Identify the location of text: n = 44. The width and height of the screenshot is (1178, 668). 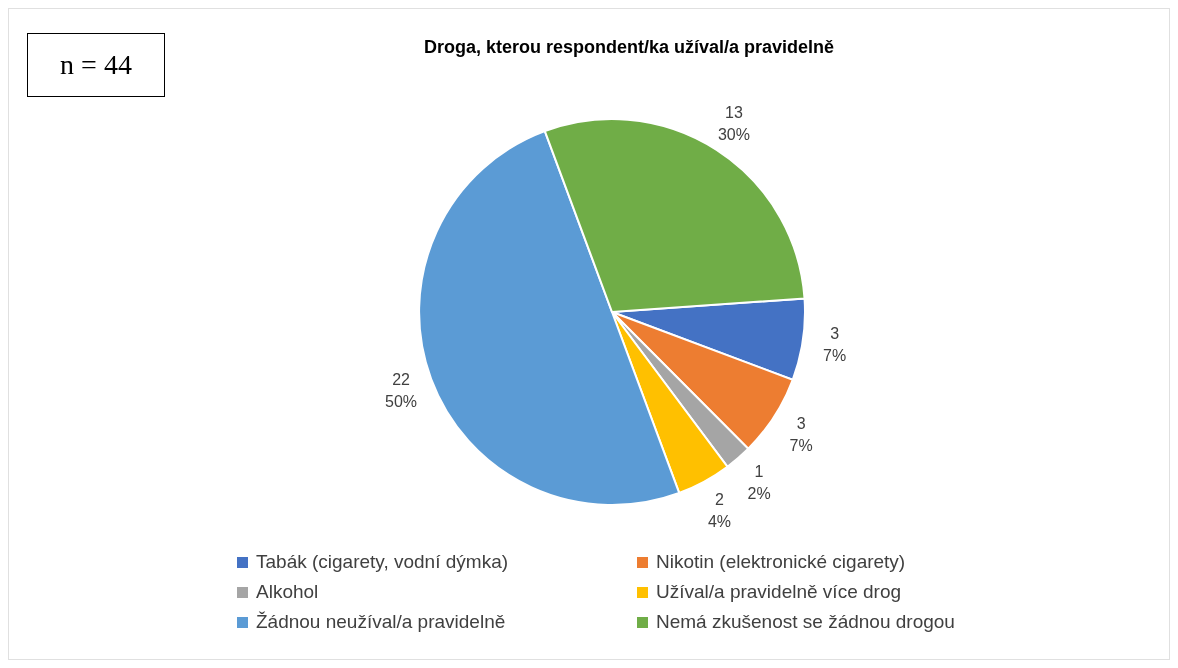
(96, 65).